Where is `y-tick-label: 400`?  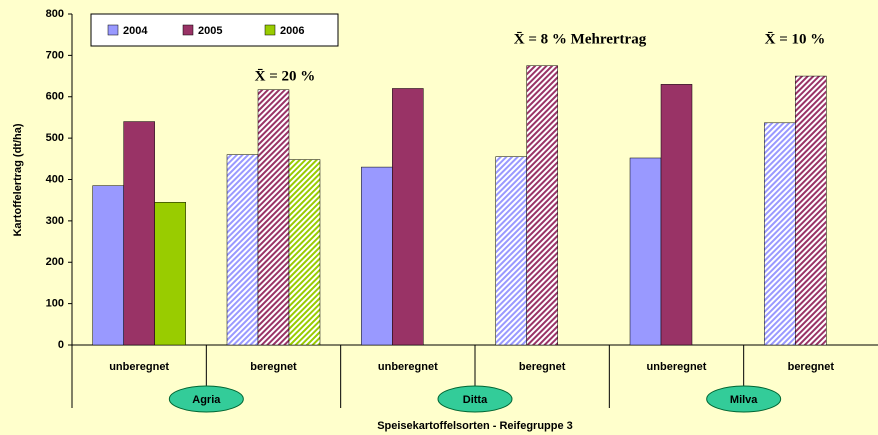
y-tick-label: 400 is located at coordinates (55, 179).